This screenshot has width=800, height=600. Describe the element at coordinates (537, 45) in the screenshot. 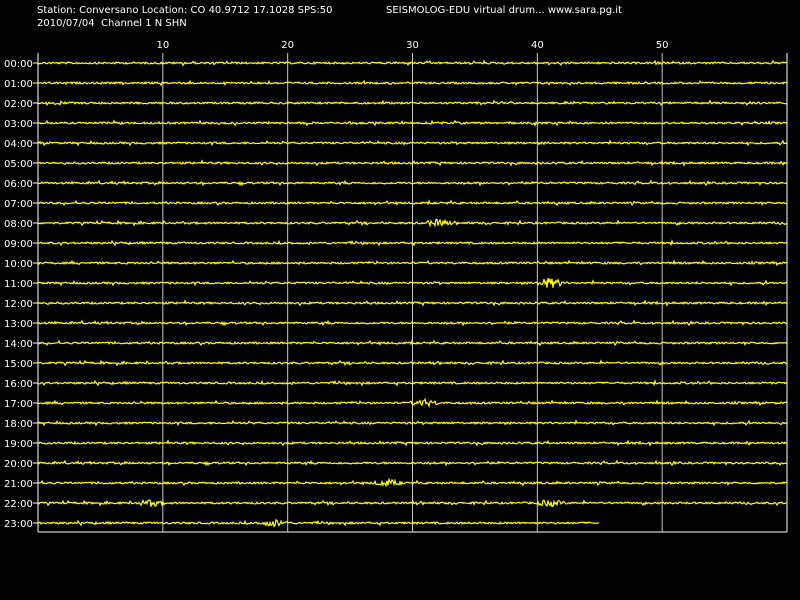

I see `x-tick-label: 40` at that location.